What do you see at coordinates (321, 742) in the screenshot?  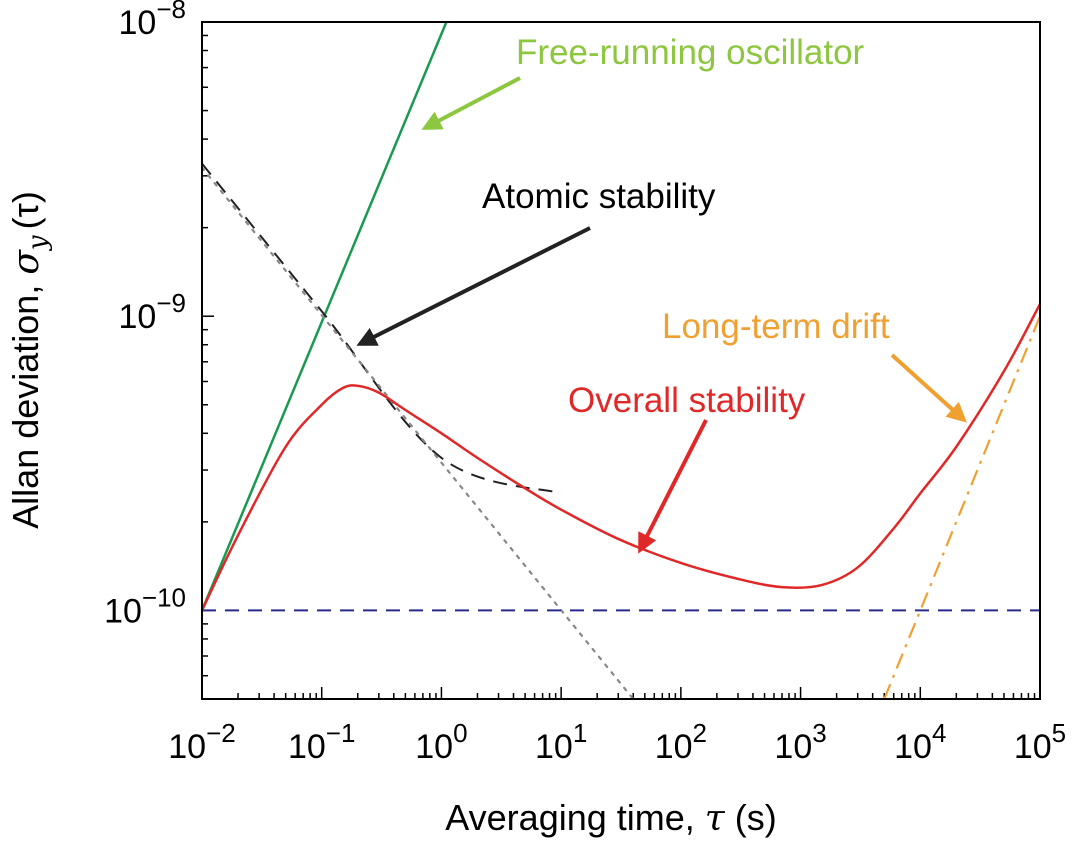 I see `x-tick-label: 10⁻¹` at bounding box center [321, 742].